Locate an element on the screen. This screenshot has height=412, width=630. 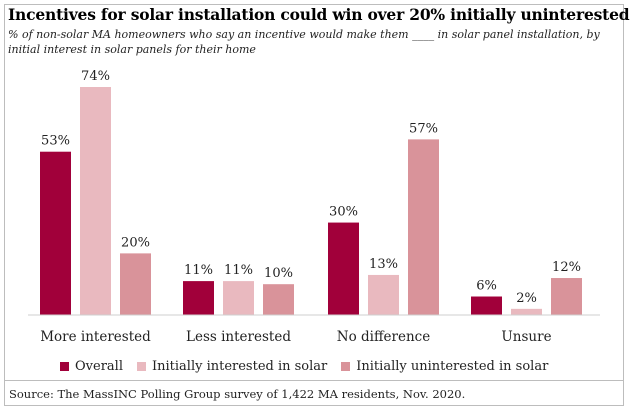
data-label-unsure-series-1: 2% is located at coordinates (526, 298).